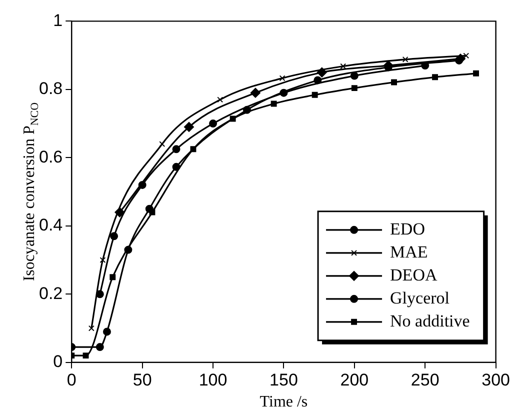 The width and height of the screenshot is (520, 420). Describe the element at coordinates (414, 274) in the screenshot. I see `legend-label: DEOA` at that location.